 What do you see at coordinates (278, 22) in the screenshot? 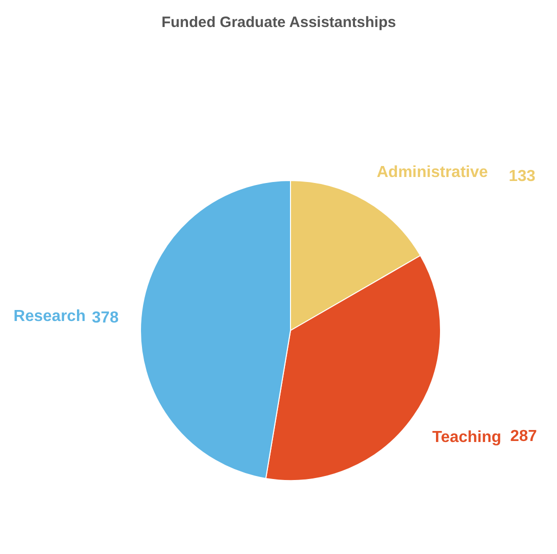
I see `chart-title: Funded Graduate Assistantships` at bounding box center [278, 22].